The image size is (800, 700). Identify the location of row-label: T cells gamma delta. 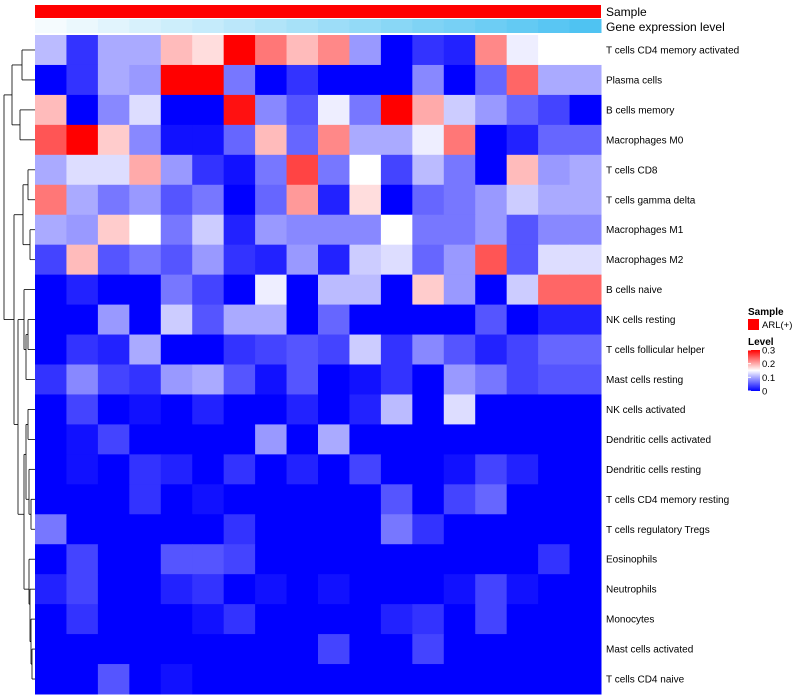
(651, 200).